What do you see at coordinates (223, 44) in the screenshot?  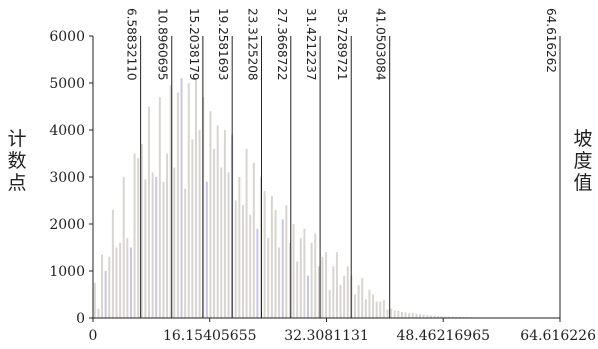 I see `break-label: 19.2581693` at bounding box center [223, 44].